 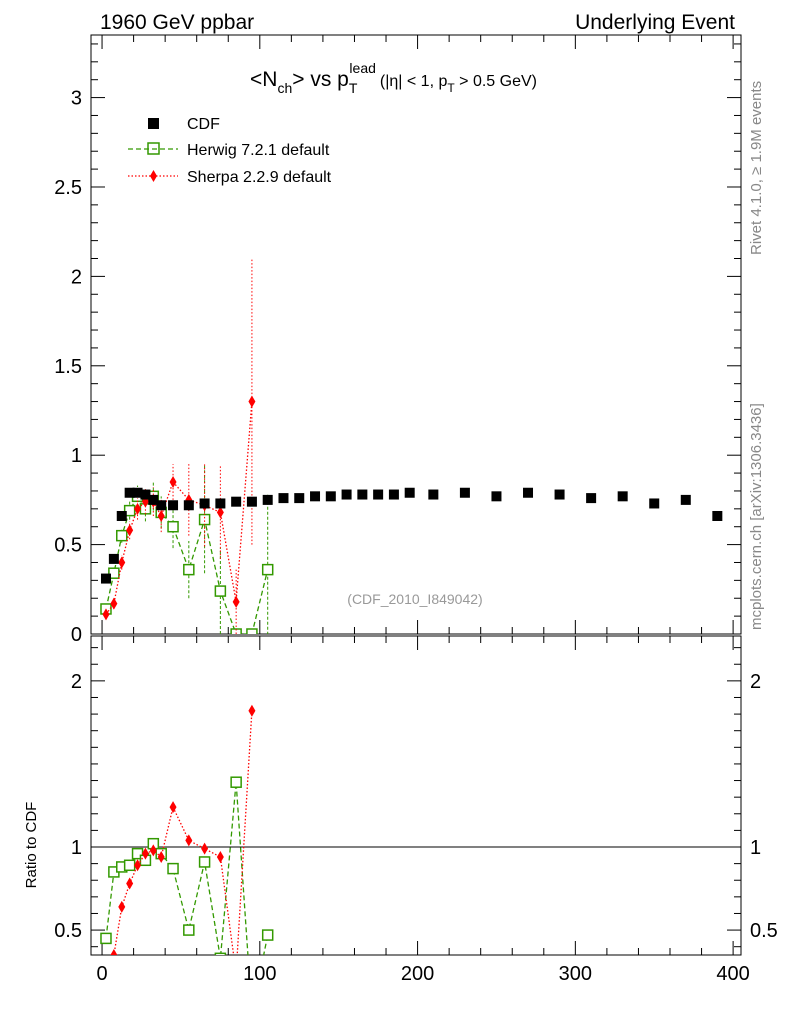 I want to click on x-tick-label: 400, so click(x=732, y=974).